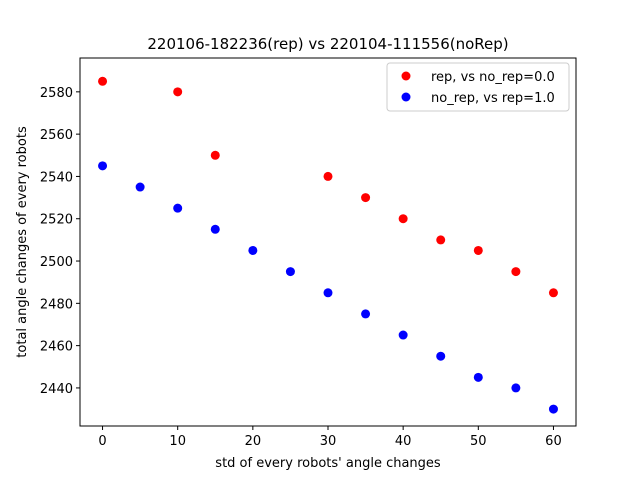 The image size is (640, 480). What do you see at coordinates (253, 441) in the screenshot?
I see `x-tick-label: 20` at bounding box center [253, 441].